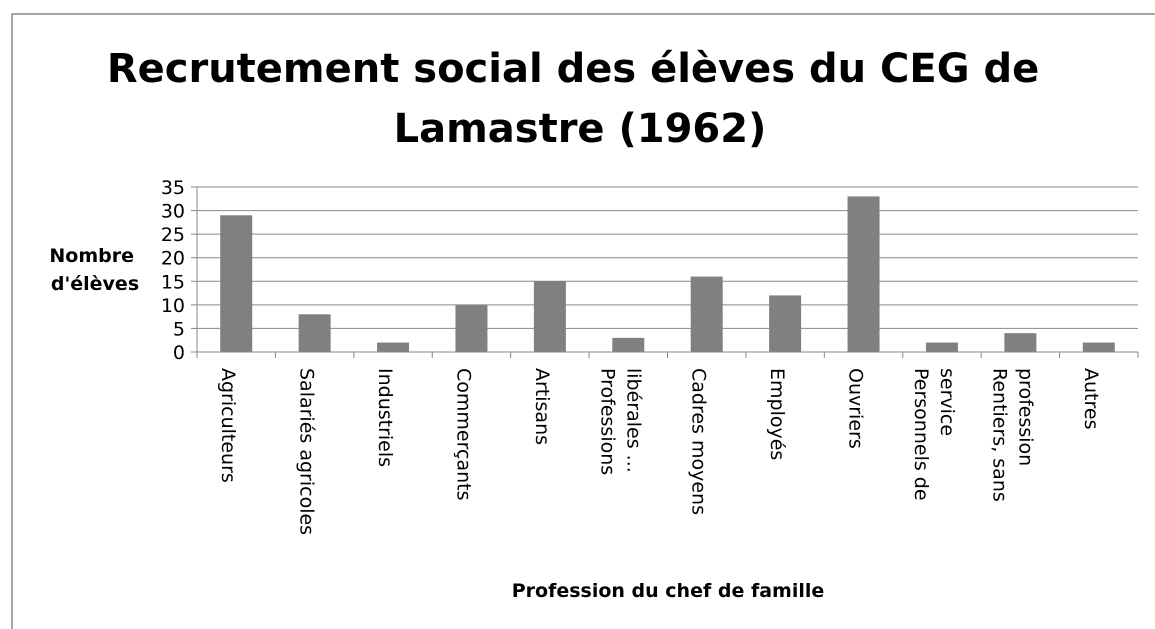 Image resolution: width=1155 pixels, height=629 pixels. What do you see at coordinates (179, 353) in the screenshot?
I see `y-tick-label: 0` at bounding box center [179, 353].